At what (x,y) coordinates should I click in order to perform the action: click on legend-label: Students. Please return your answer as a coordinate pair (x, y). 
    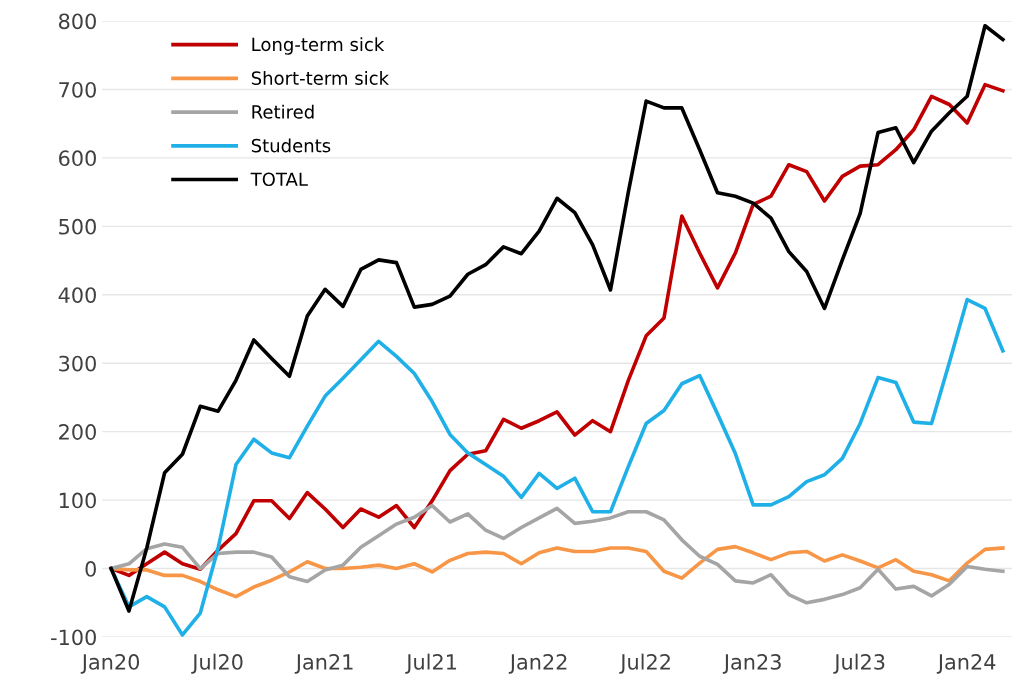
    Looking at the image, I should click on (291, 145).